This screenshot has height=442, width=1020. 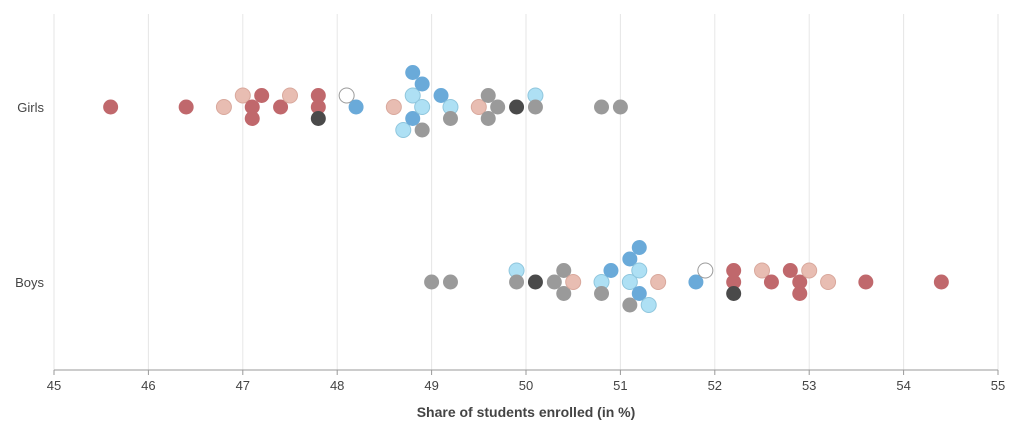 What do you see at coordinates (715, 385) in the screenshot?
I see `x-tick-label: 52` at bounding box center [715, 385].